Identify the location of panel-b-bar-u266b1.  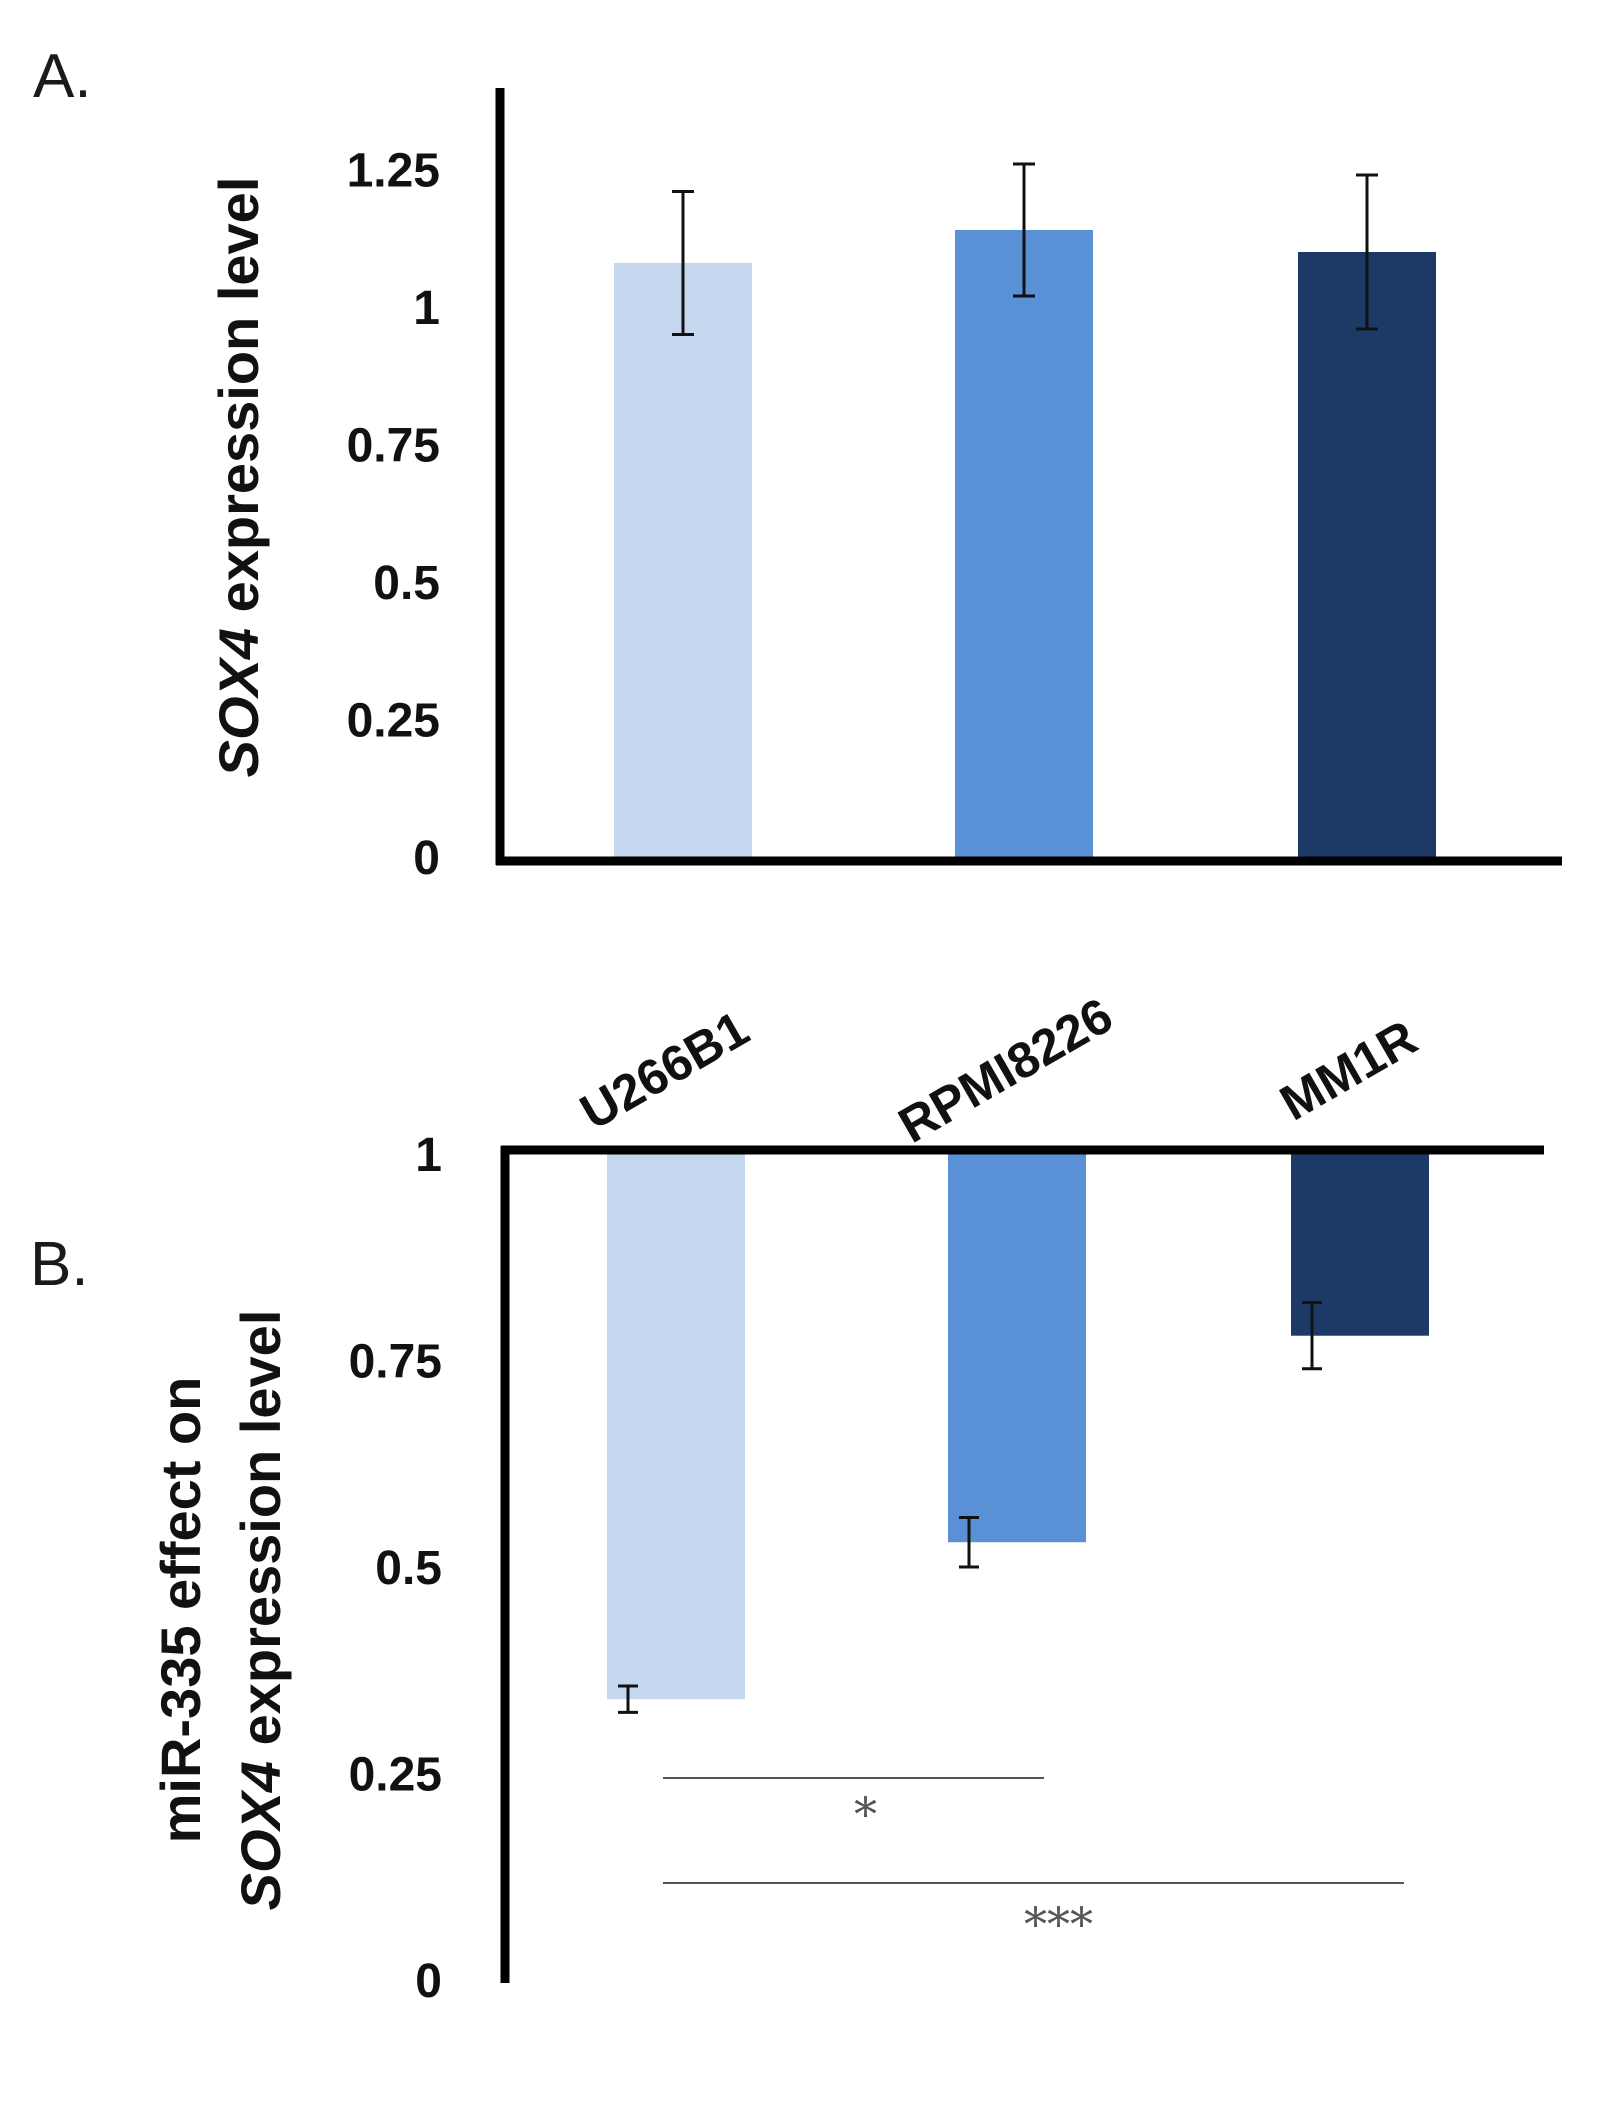
(676, 1427).